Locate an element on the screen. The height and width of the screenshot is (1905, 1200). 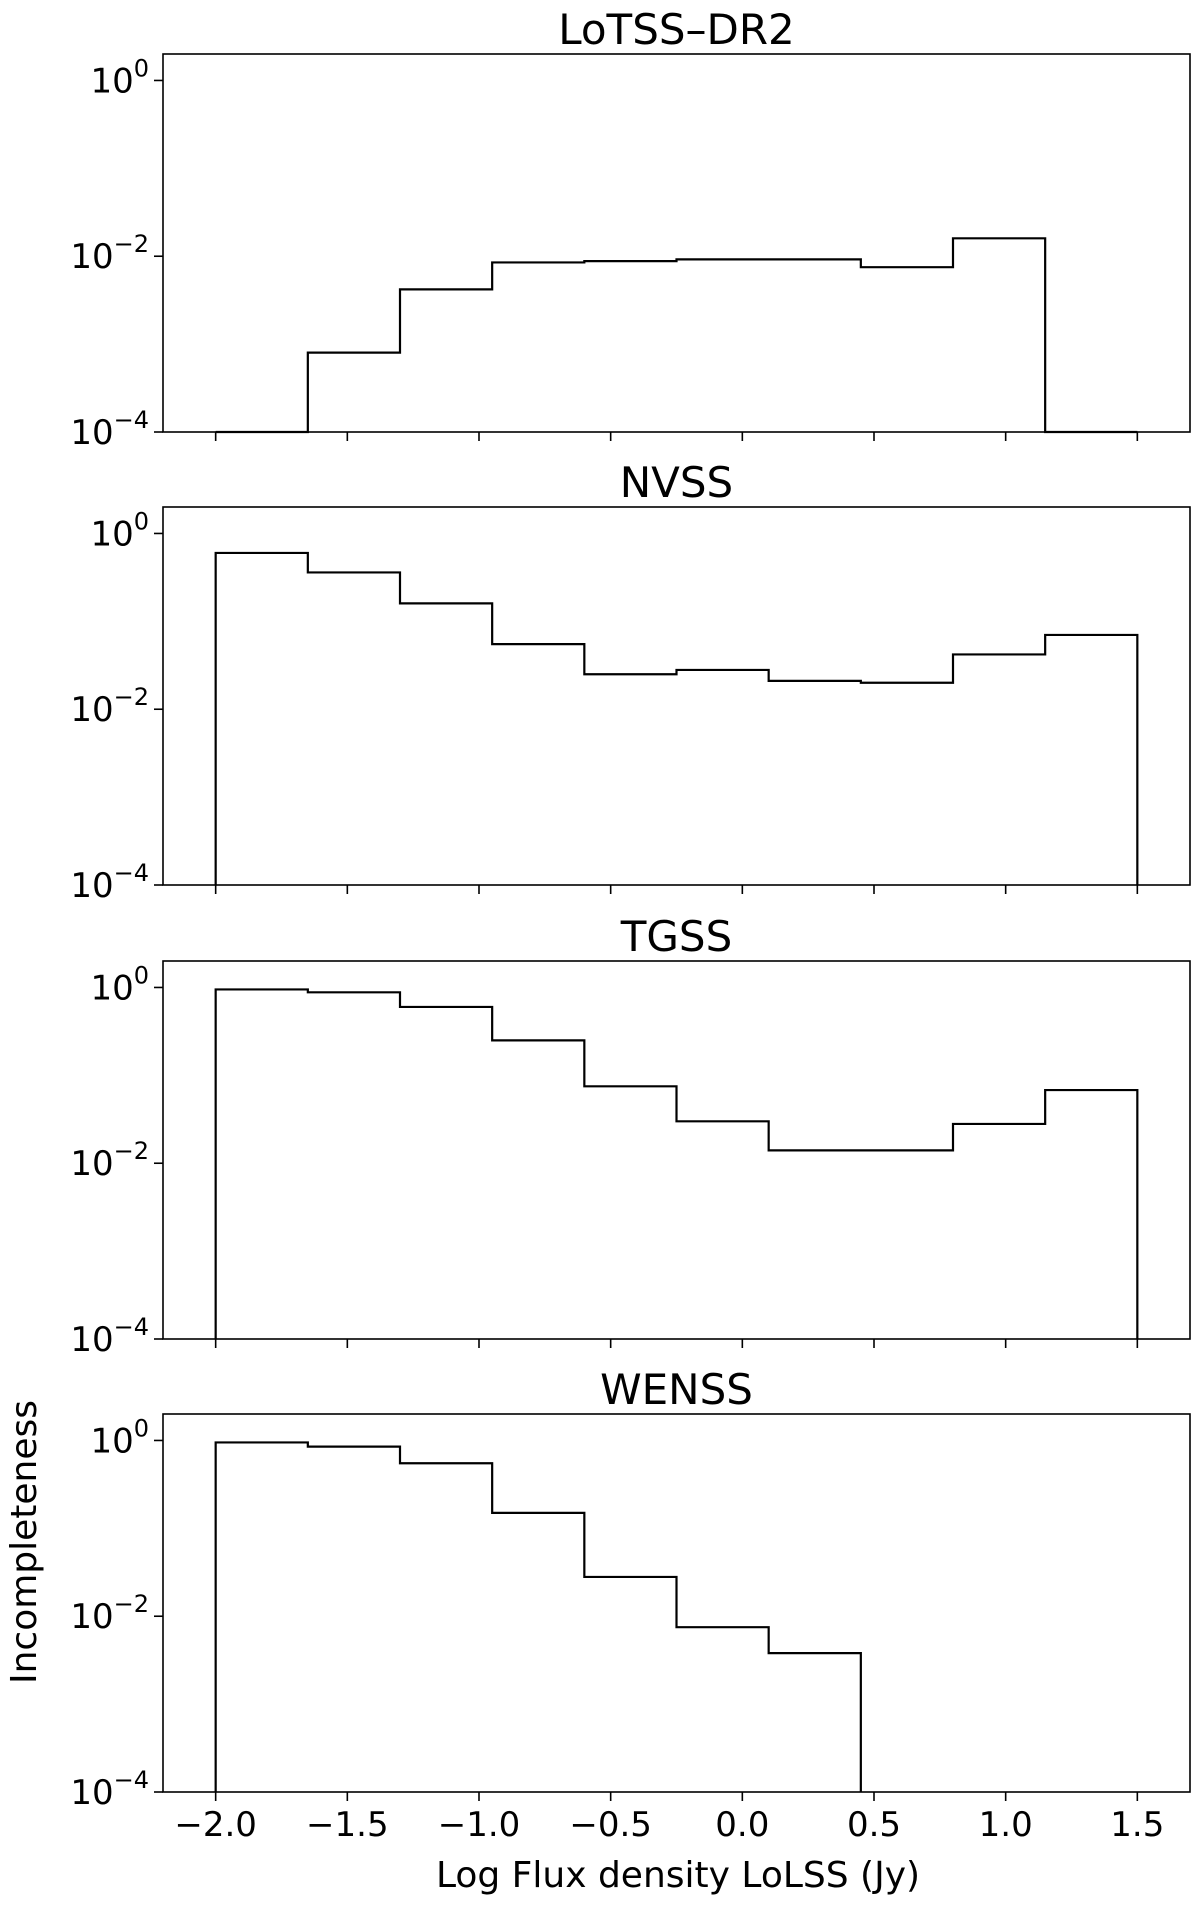
x-tick-label: 0.0 is located at coordinates (742, 1825).